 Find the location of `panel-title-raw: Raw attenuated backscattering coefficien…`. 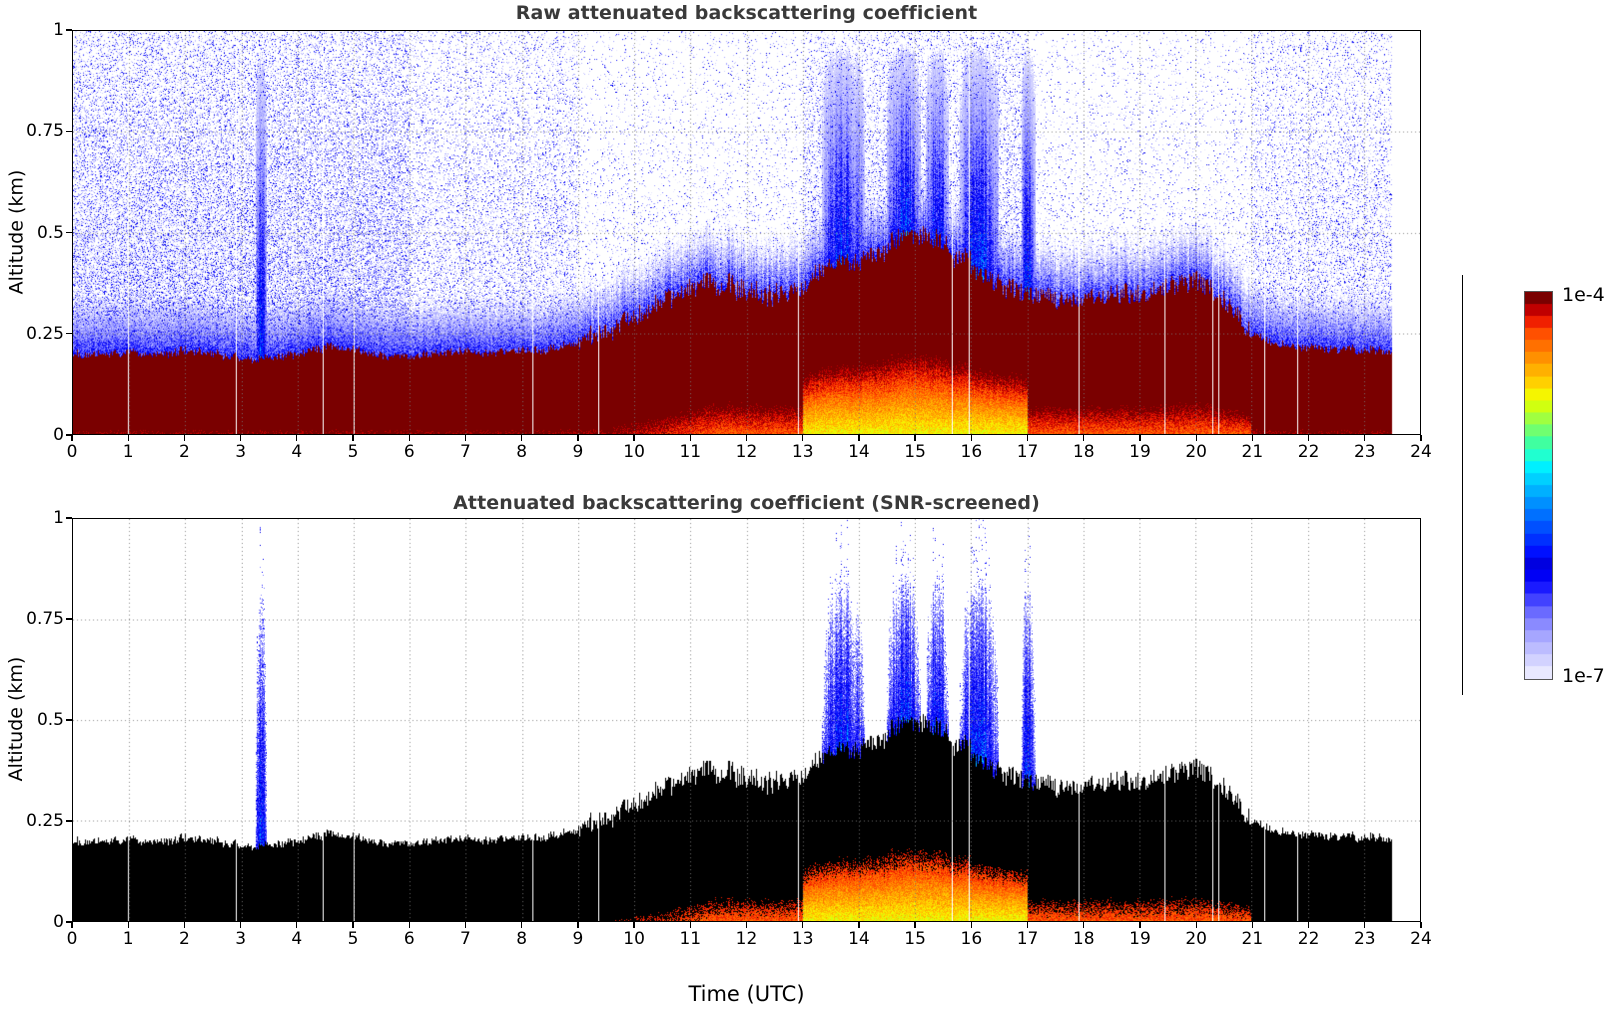

panel-title-raw: Raw attenuated backscattering coefficien… is located at coordinates (746, 13).